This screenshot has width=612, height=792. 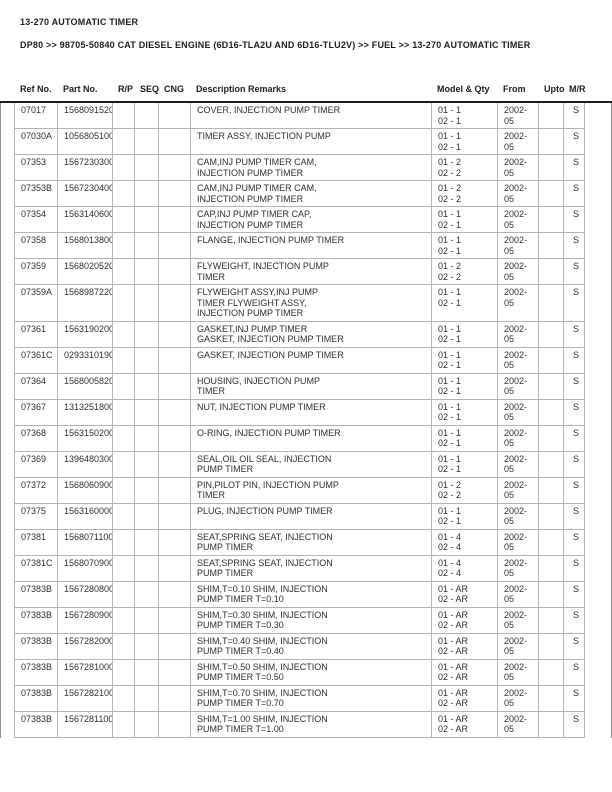 I want to click on column-header-part-no: Part No., so click(x=80, y=89).